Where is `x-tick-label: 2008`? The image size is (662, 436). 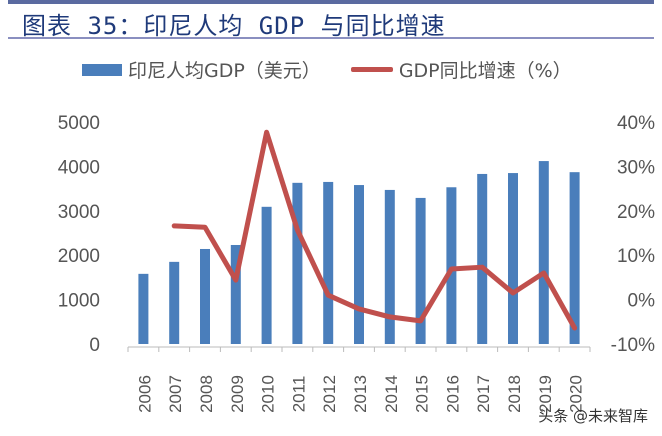 x-tick-label: 2008 is located at coordinates (206, 394).